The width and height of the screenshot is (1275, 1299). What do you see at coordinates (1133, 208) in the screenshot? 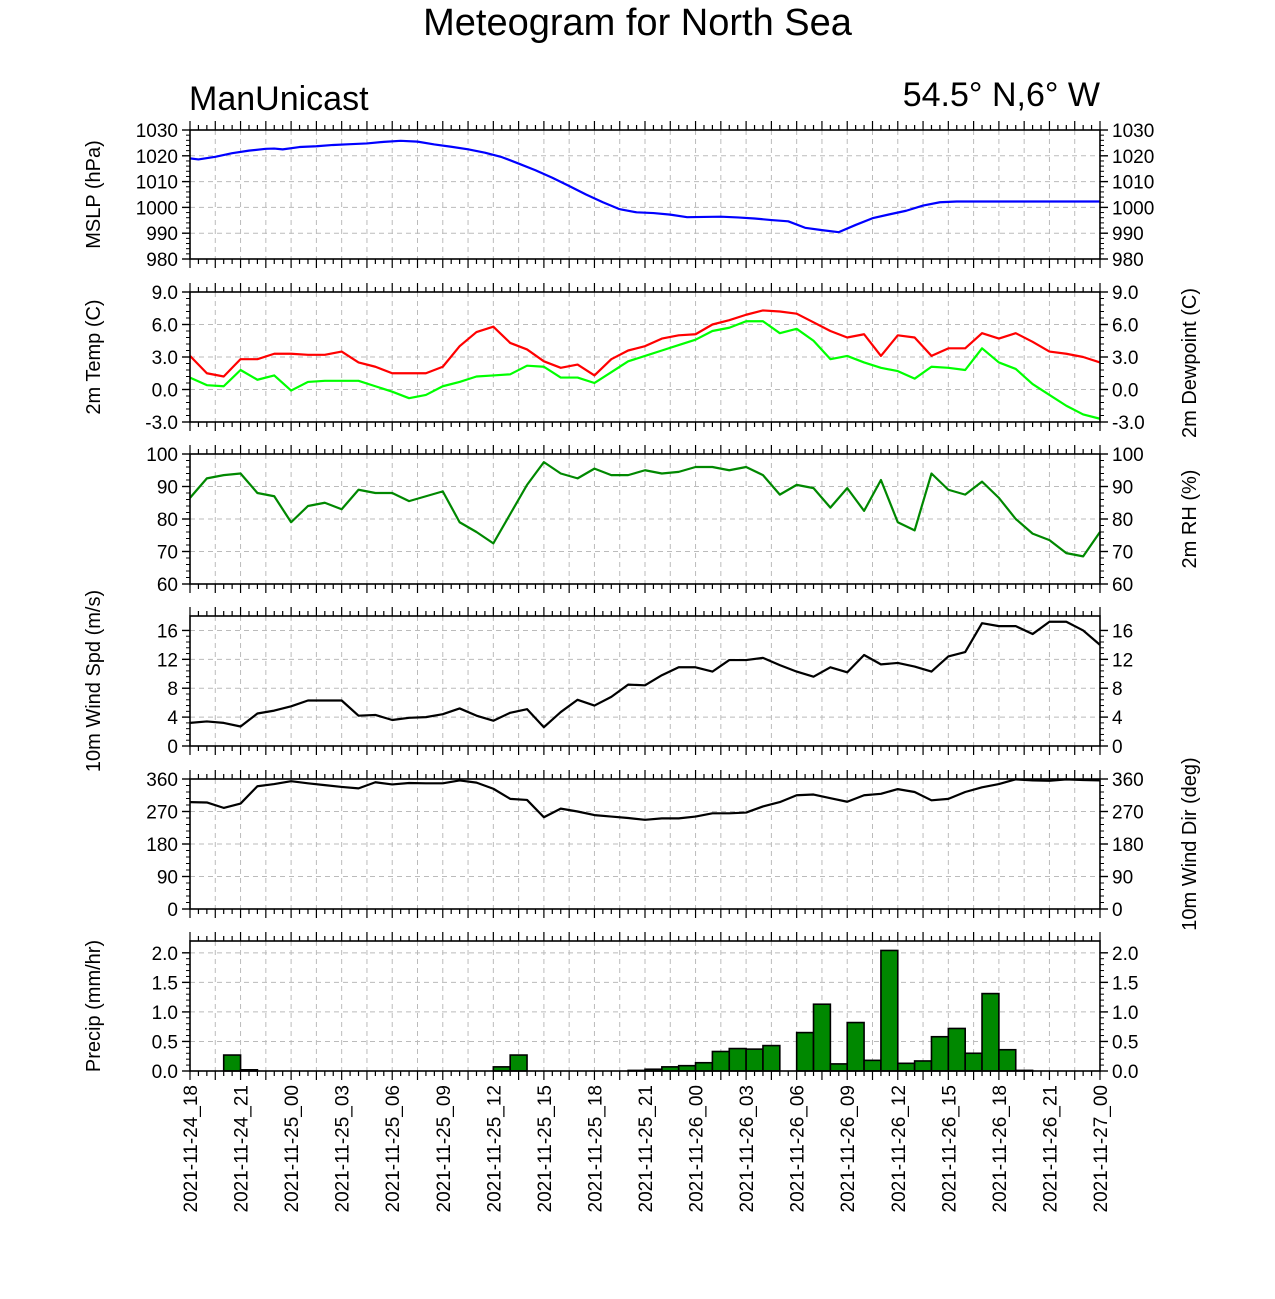
I see `y-tick-label-right: 1000` at bounding box center [1133, 208].